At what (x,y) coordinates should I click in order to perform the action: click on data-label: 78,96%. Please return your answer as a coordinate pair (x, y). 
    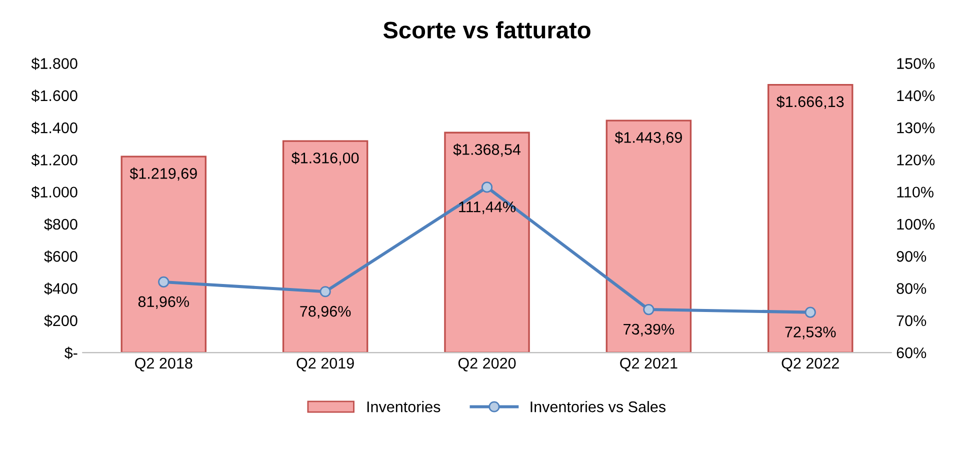
    Looking at the image, I should click on (325, 312).